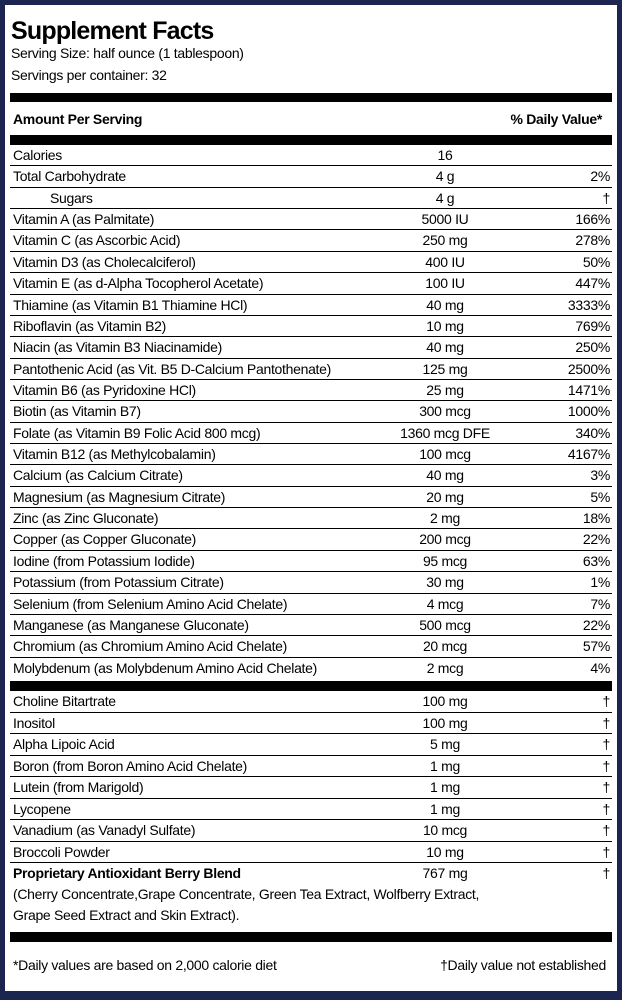 Image resolution: width=622 pixels, height=1000 pixels. What do you see at coordinates (523, 965) in the screenshot?
I see `footnote: †Daily value not established` at bounding box center [523, 965].